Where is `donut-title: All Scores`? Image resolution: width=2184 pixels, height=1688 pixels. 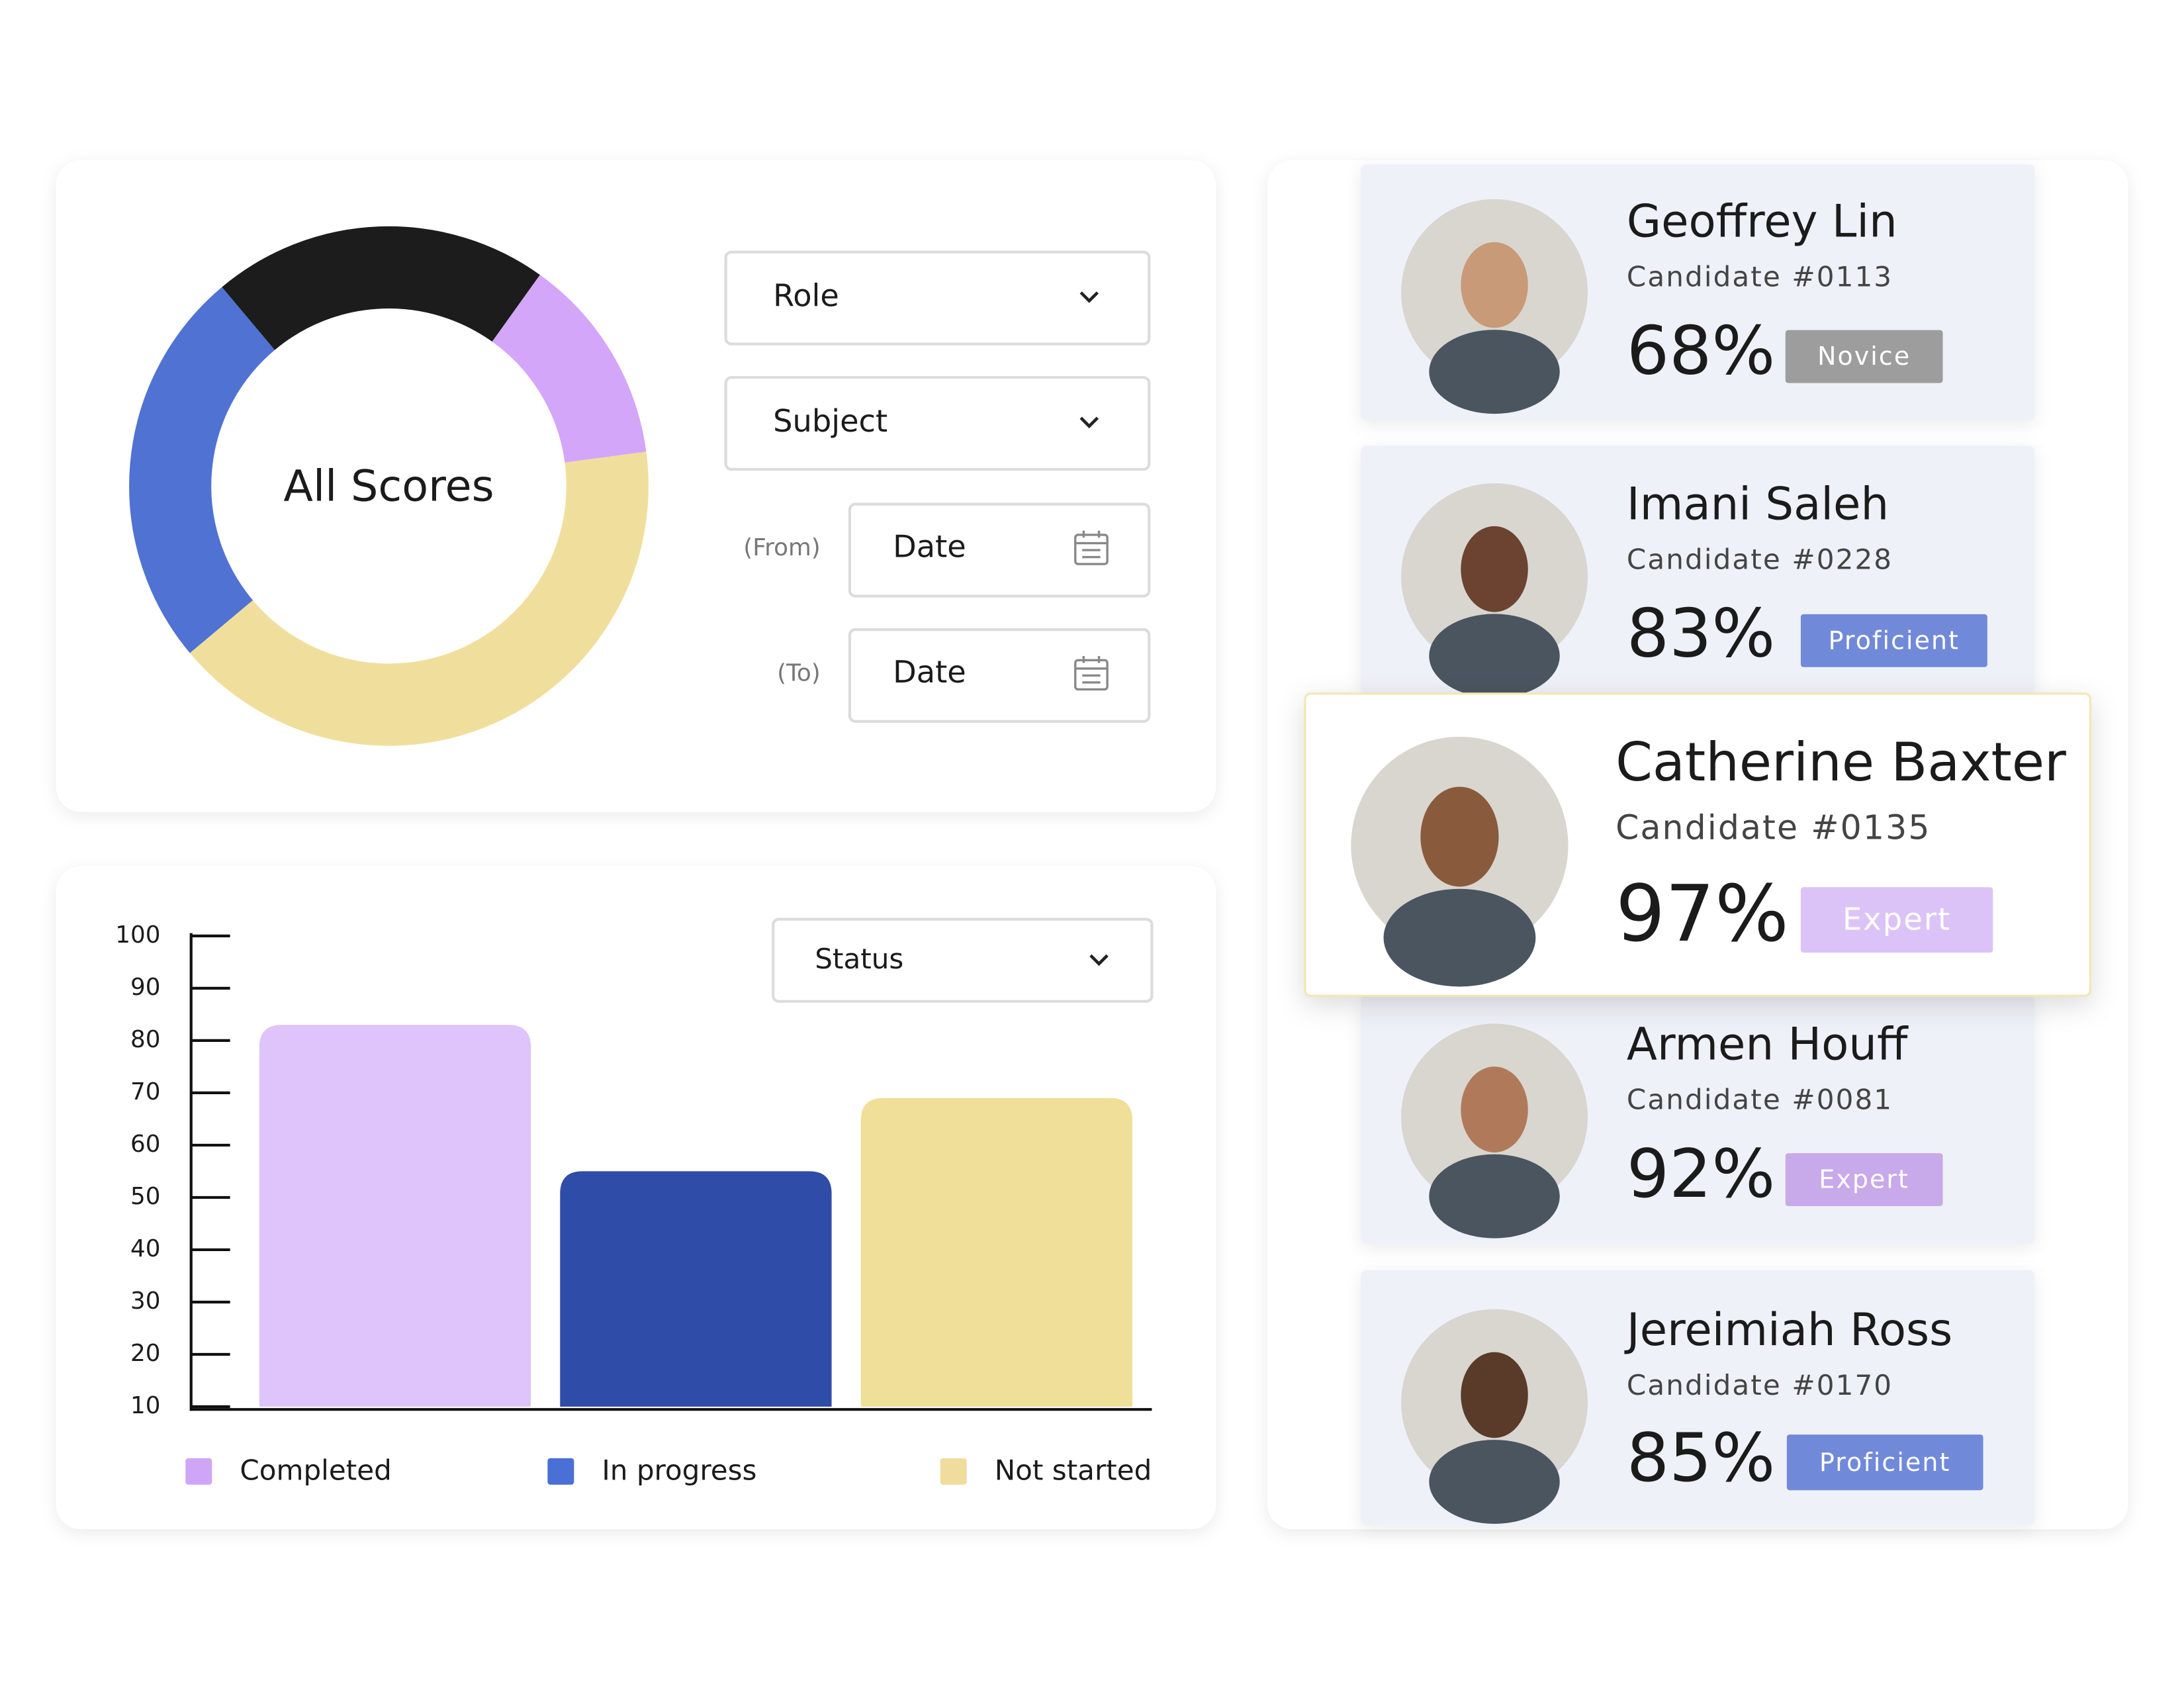 donut-title: All Scores is located at coordinates (388, 486).